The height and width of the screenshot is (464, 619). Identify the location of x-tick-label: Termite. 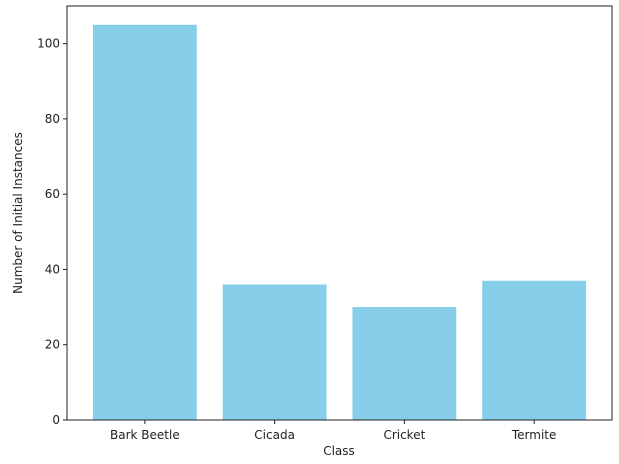
(534, 435).